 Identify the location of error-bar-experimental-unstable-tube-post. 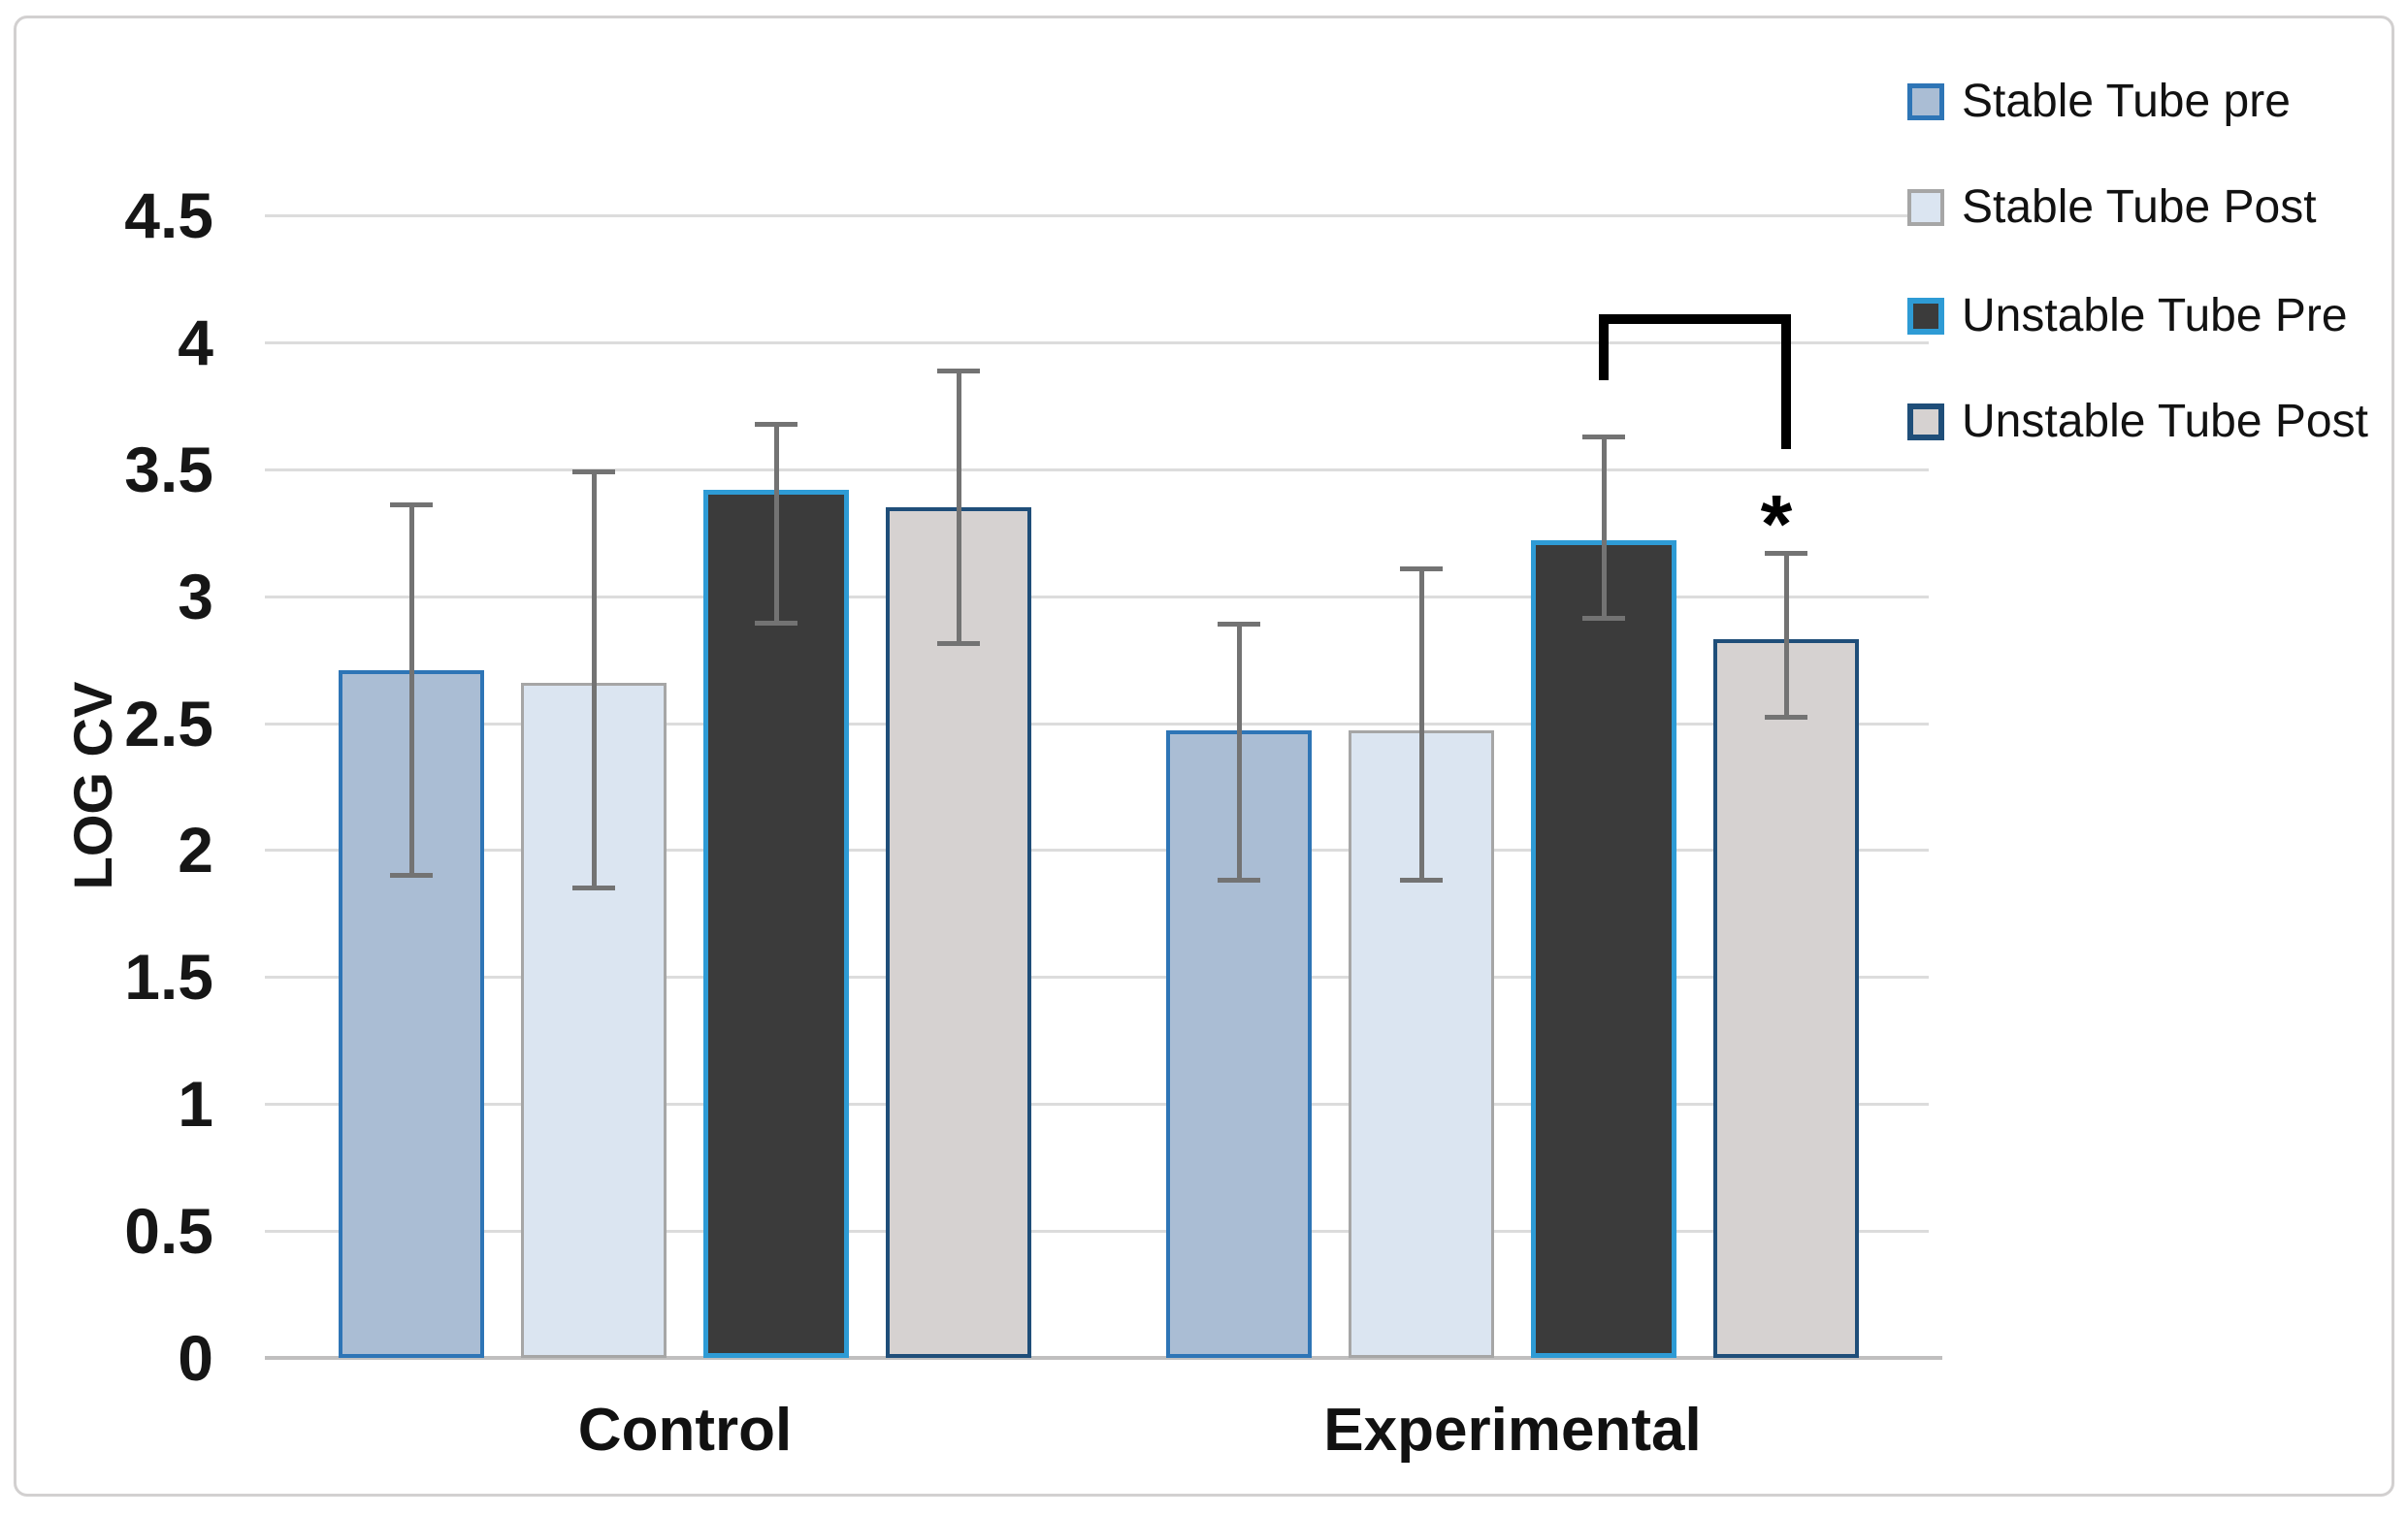
(1786, 636).